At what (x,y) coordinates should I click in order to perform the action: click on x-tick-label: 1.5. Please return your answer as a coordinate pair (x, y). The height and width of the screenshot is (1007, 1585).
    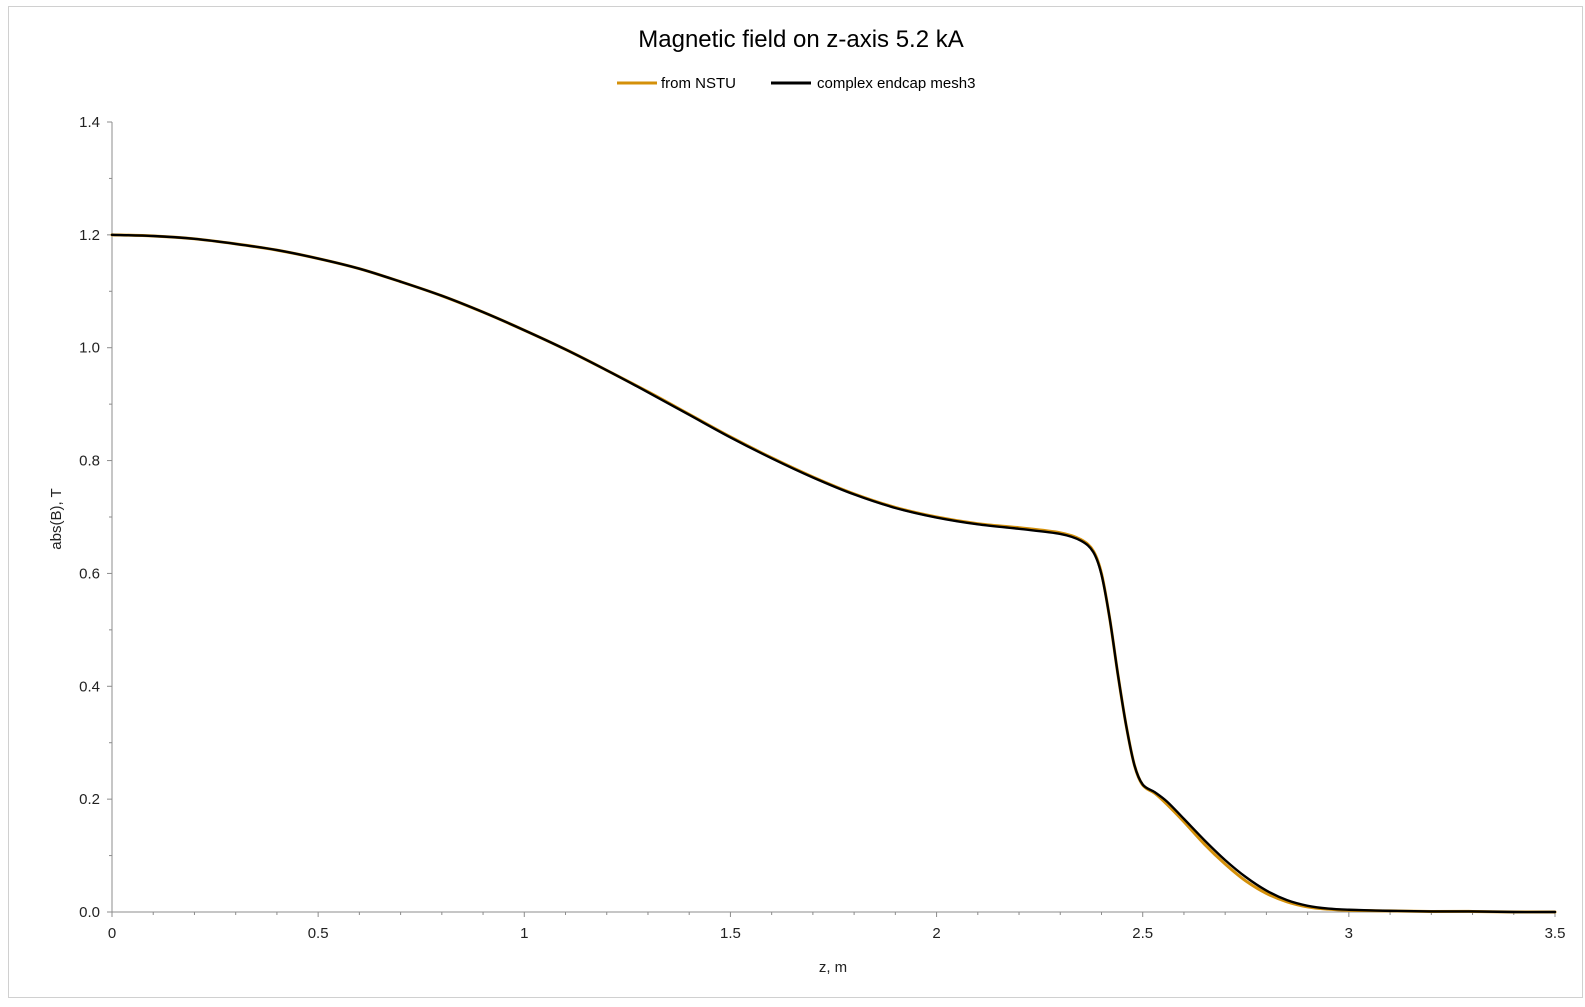
    Looking at the image, I should click on (730, 933).